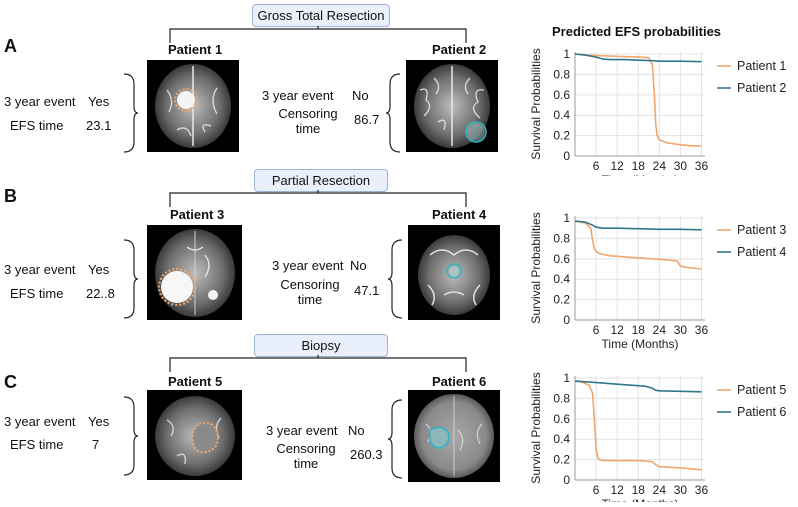 Image resolution: width=798 pixels, height=507 pixels. What do you see at coordinates (99, 269) in the screenshot?
I see `p3-event-value: Yes` at bounding box center [99, 269].